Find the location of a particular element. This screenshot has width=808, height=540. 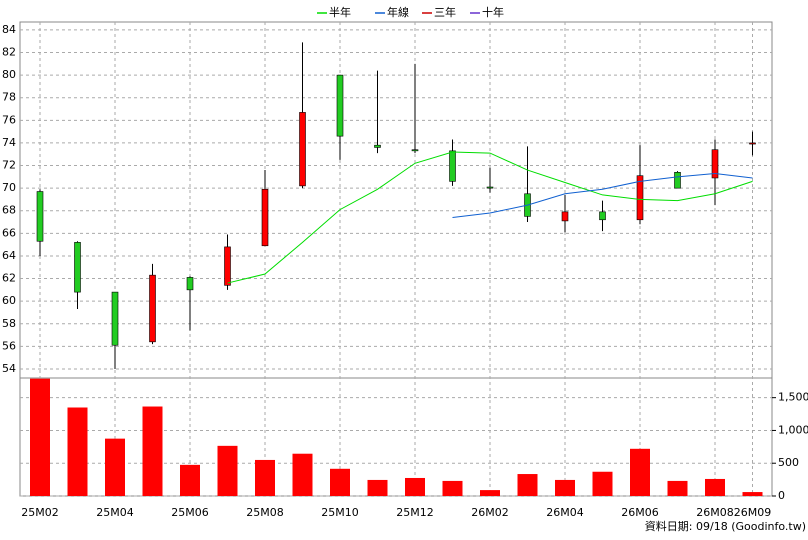

y2-tick-label: 0 is located at coordinates (781, 495).